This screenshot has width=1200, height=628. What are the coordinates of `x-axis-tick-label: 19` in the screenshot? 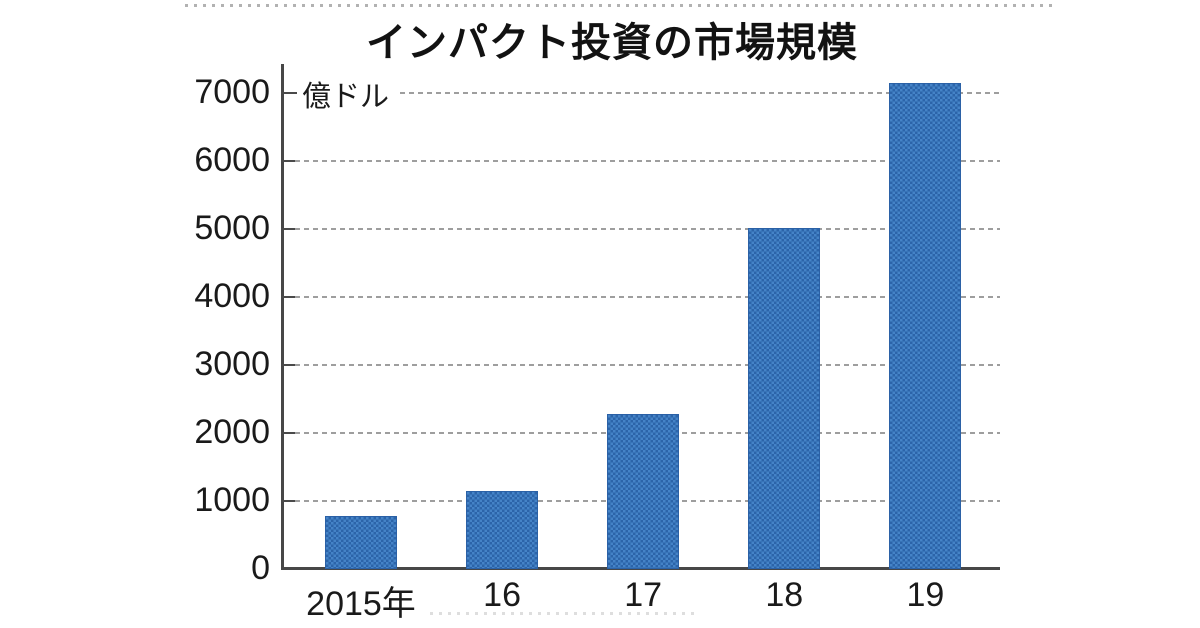 It's located at (925, 595).